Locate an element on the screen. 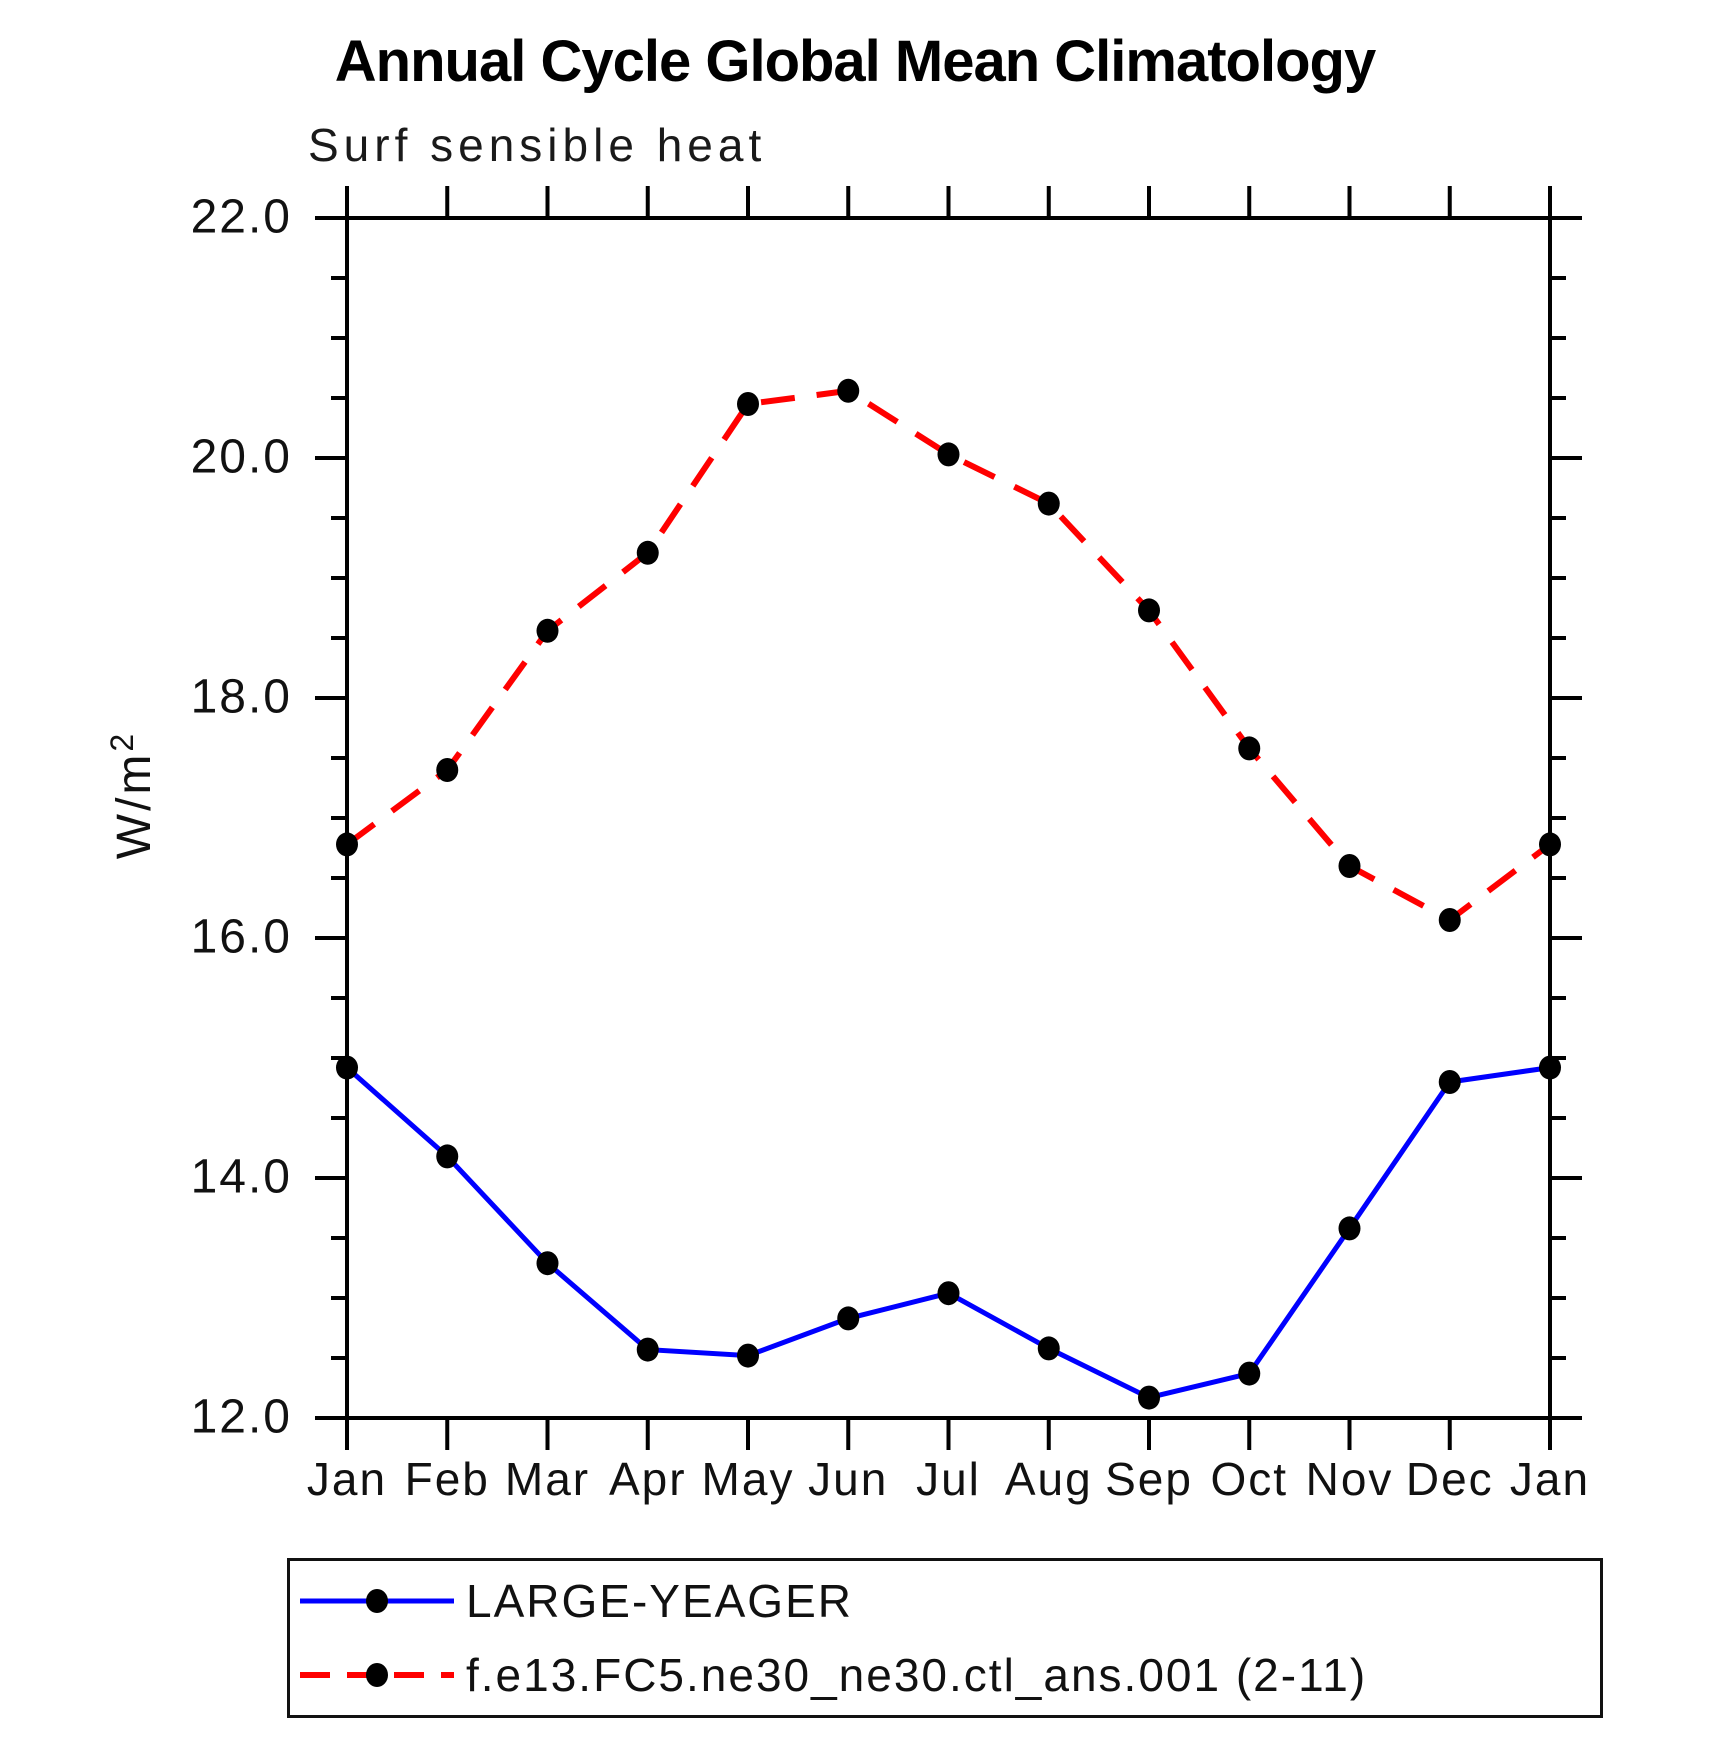  x-tick-label: Apr is located at coordinates (647, 1479).